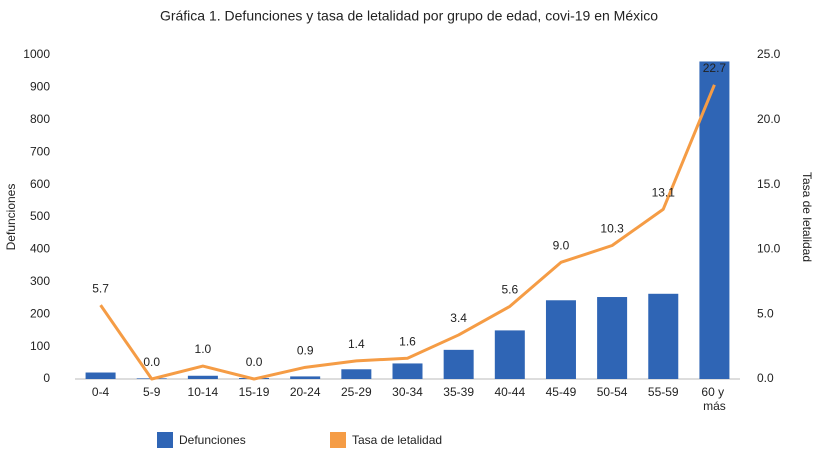  What do you see at coordinates (356, 344) in the screenshot?
I see `data-label: 1.4` at bounding box center [356, 344].